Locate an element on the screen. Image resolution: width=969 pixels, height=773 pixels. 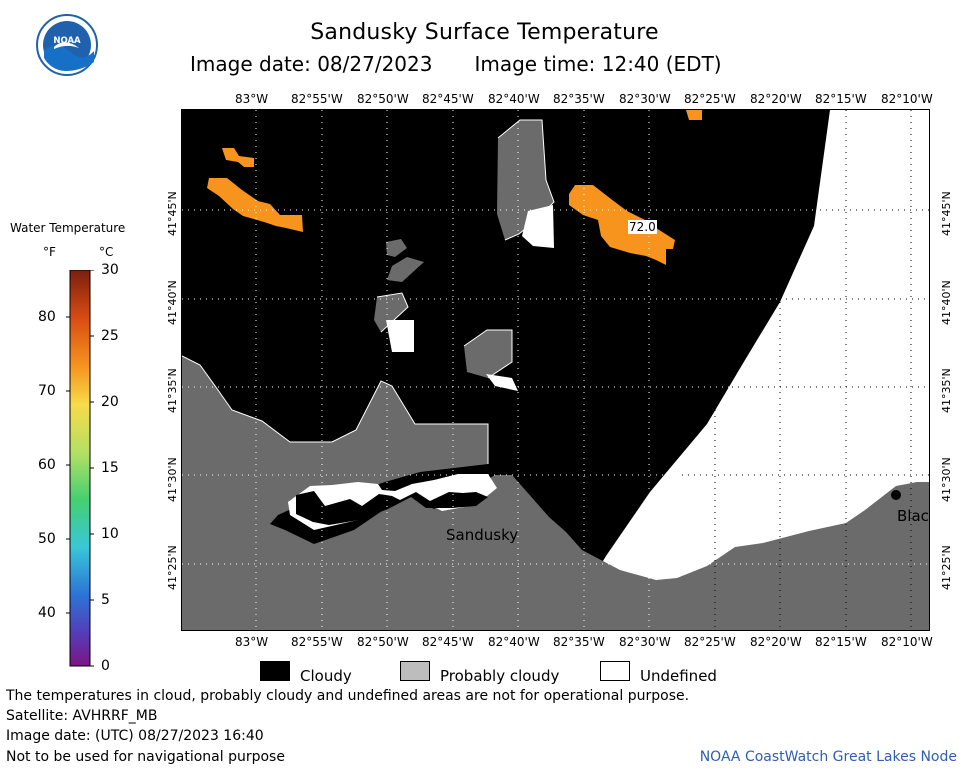
latitude-label-left: 41°25'N is located at coordinates (172, 567).